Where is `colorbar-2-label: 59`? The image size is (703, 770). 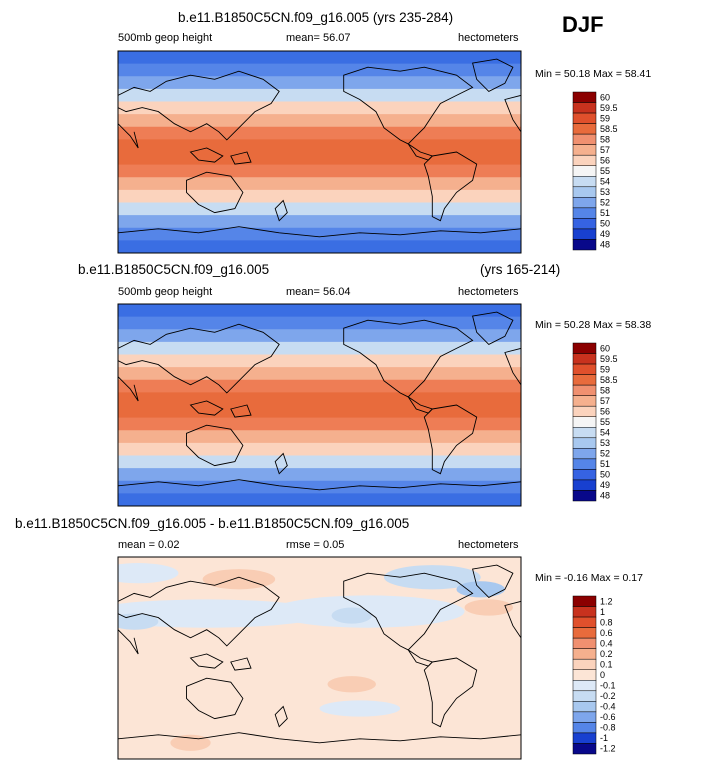
colorbar-2-label: 59 is located at coordinates (605, 369).